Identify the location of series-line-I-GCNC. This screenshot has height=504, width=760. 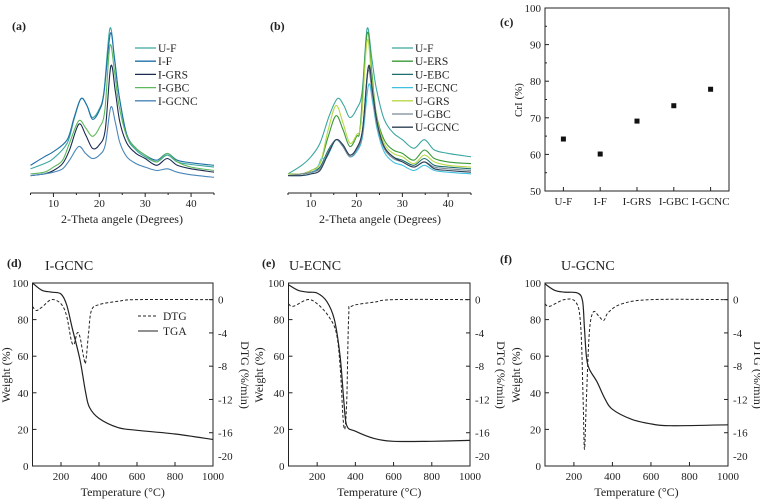
(122, 142).